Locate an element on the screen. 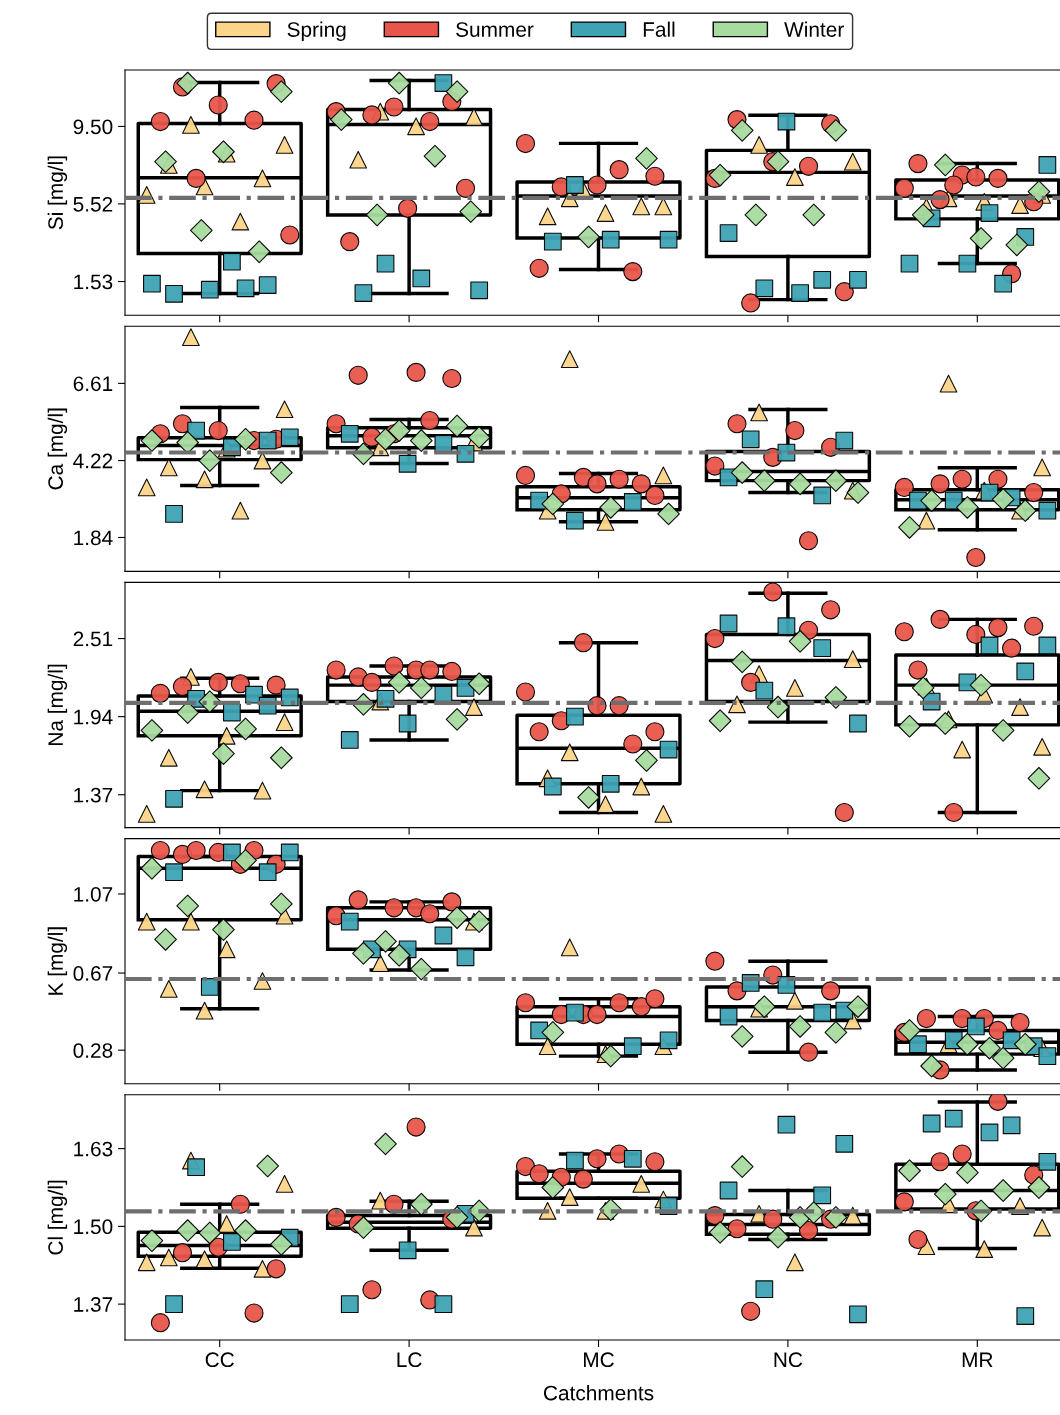  y-tick-label: 1.50 is located at coordinates (93, 1227).